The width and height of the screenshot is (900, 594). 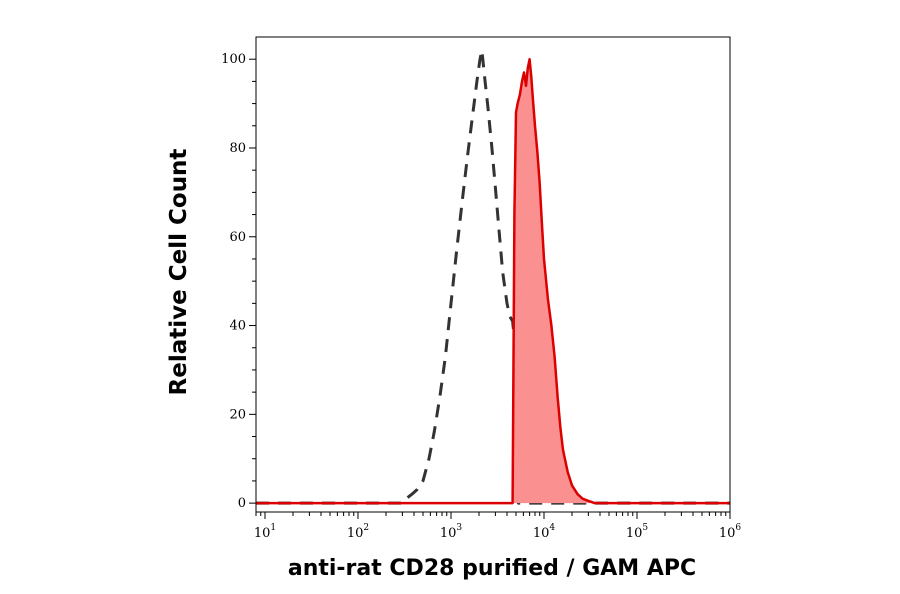 I want to click on y-tick-label: 20, so click(x=237, y=414).